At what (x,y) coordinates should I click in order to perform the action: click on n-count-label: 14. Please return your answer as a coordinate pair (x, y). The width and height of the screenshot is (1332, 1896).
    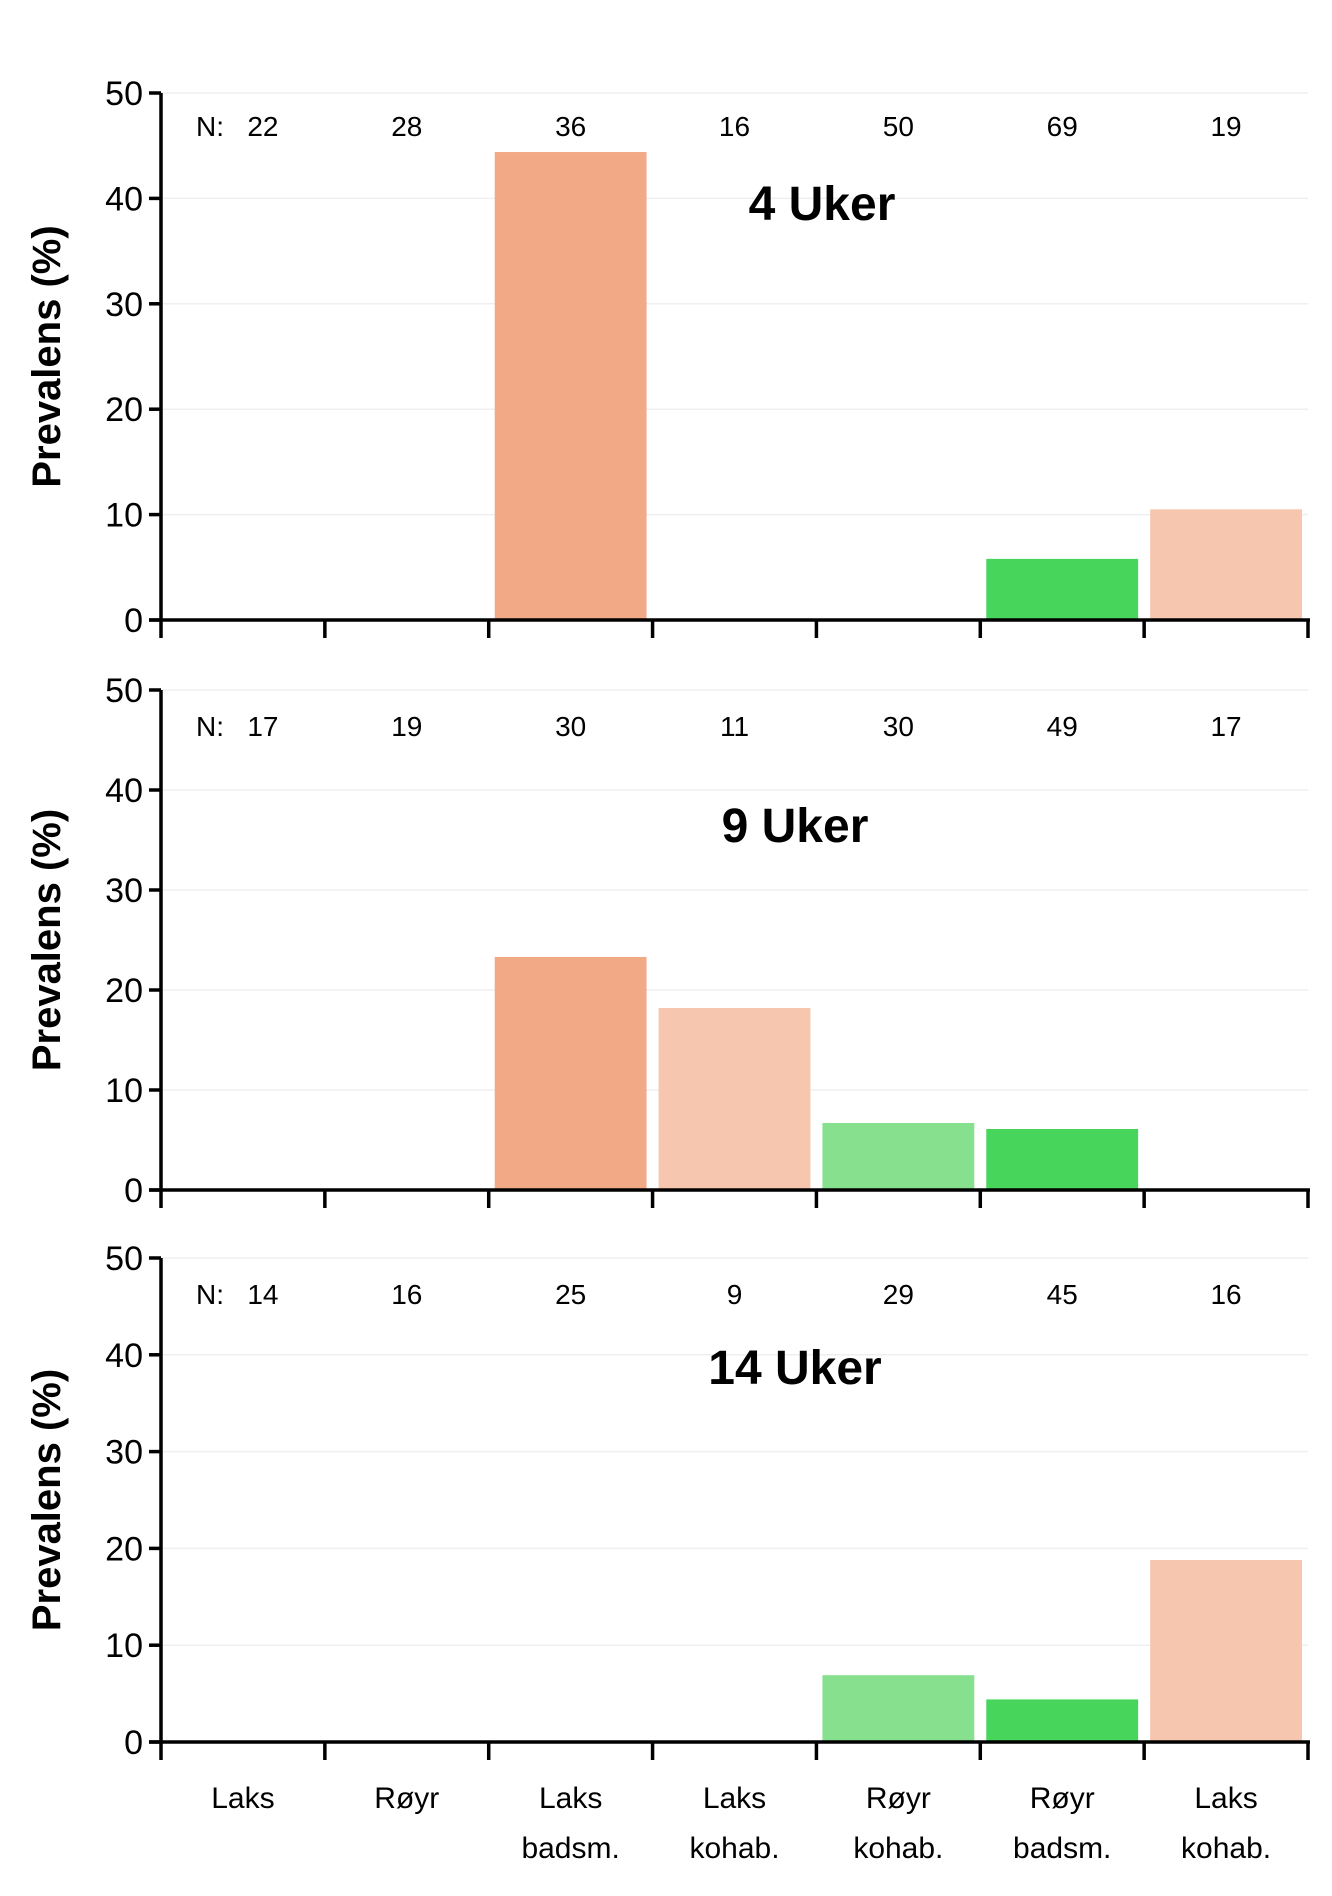
    Looking at the image, I should click on (262, 1294).